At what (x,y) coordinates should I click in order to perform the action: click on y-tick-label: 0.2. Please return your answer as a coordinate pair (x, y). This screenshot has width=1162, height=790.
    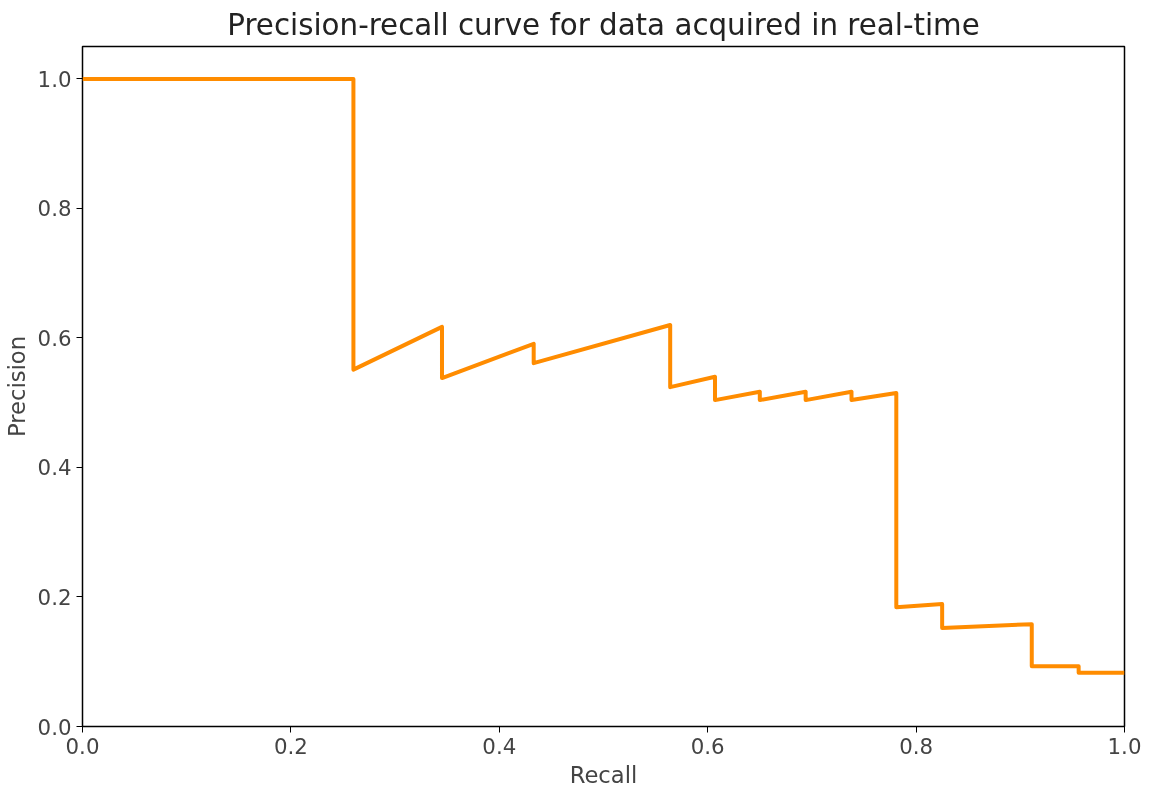
    Looking at the image, I should click on (54, 597).